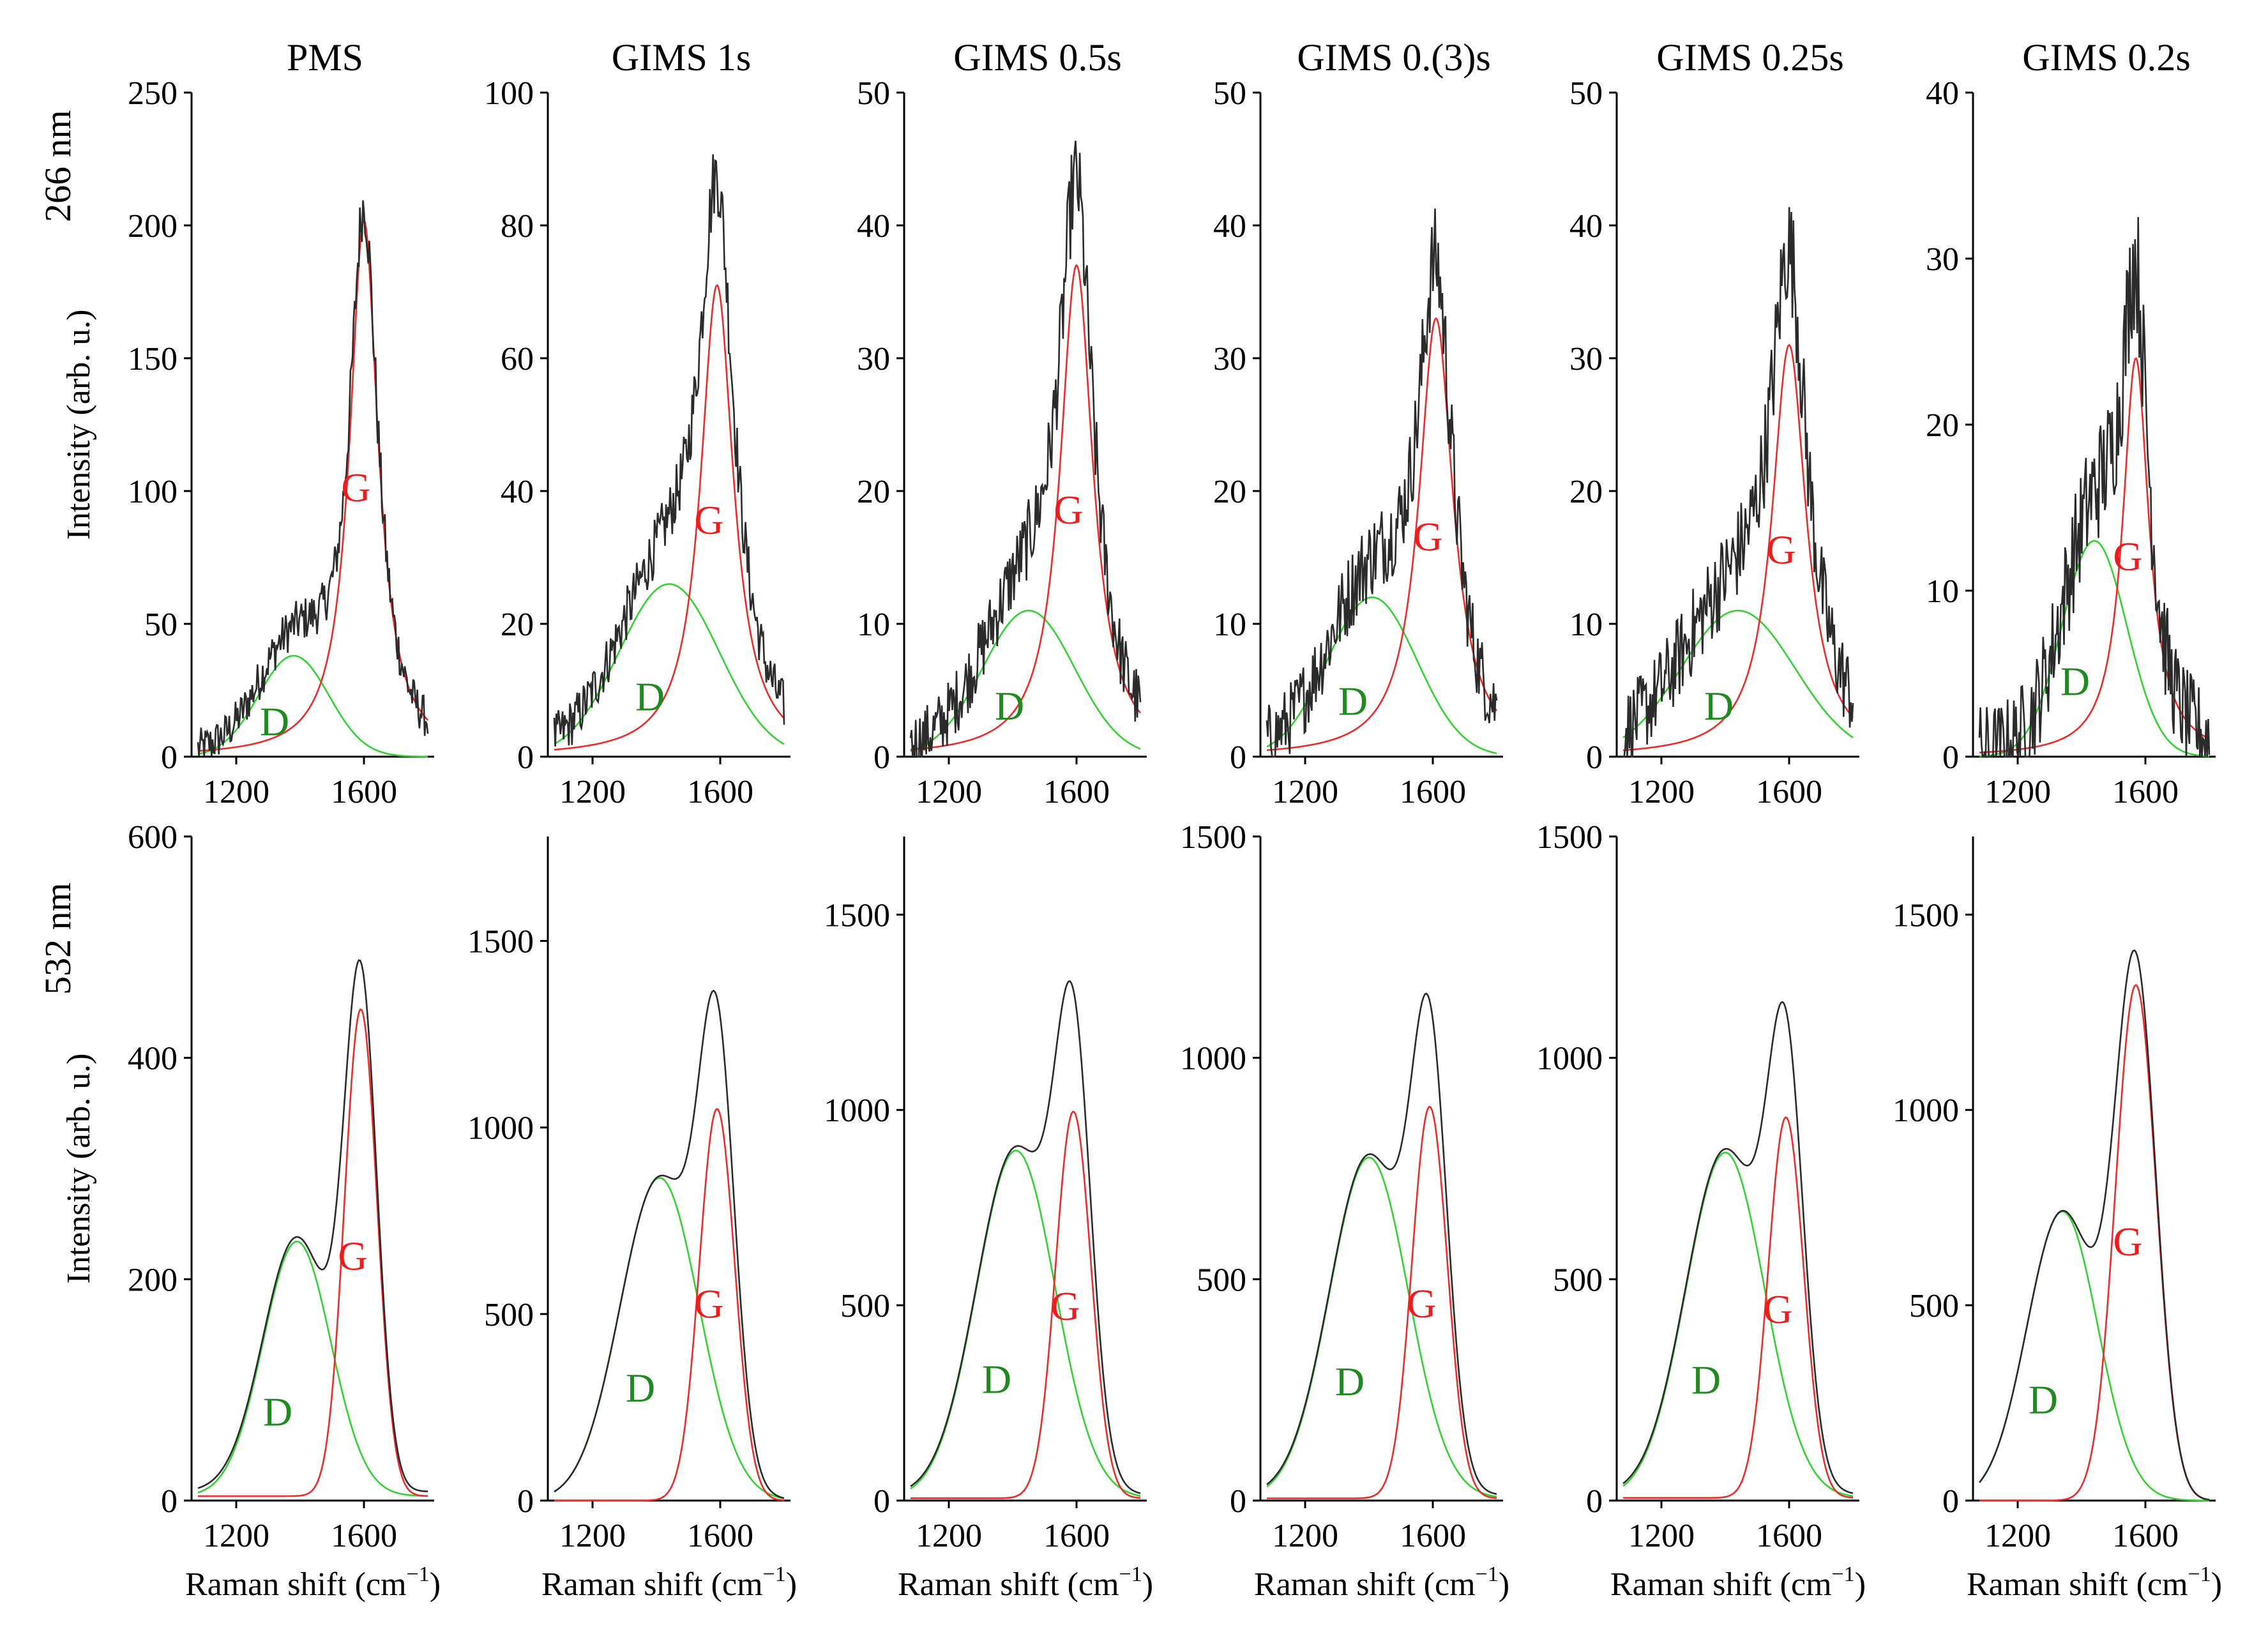  What do you see at coordinates (1934, 1306) in the screenshot?
I see `y-tick-label: 500` at bounding box center [1934, 1306].